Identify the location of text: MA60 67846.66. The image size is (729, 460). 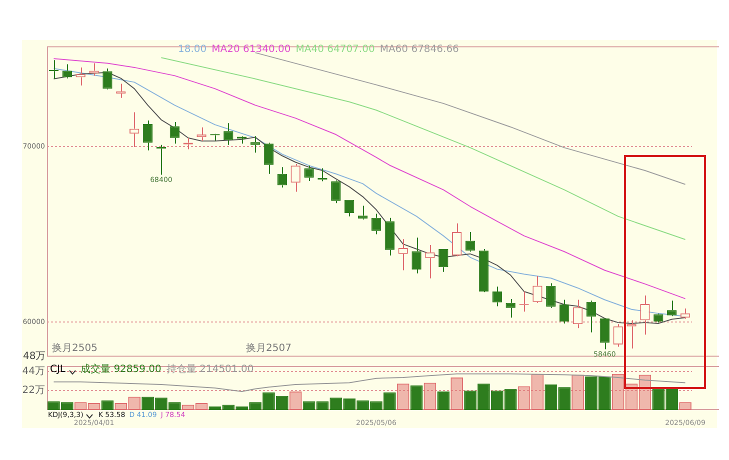
(419, 49).